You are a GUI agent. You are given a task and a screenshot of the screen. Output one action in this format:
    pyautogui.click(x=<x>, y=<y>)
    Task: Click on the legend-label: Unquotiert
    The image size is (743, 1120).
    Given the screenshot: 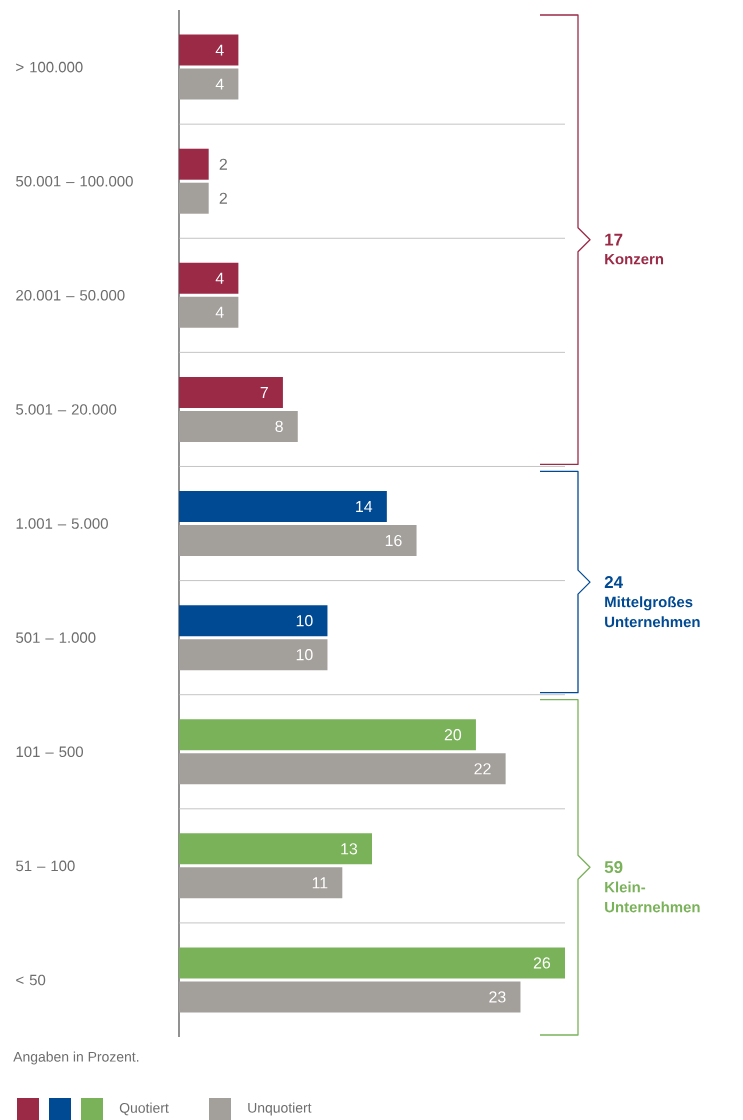 What is the action you would take?
    pyautogui.click(x=280, y=1109)
    